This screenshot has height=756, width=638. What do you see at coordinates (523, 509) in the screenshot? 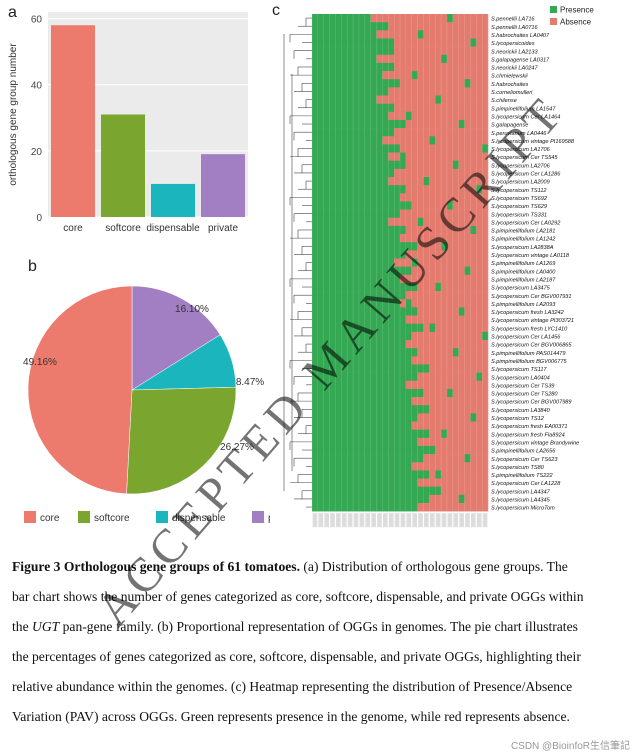
I see `row-label: S.lycopersicum MicroTom` at bounding box center [523, 509].